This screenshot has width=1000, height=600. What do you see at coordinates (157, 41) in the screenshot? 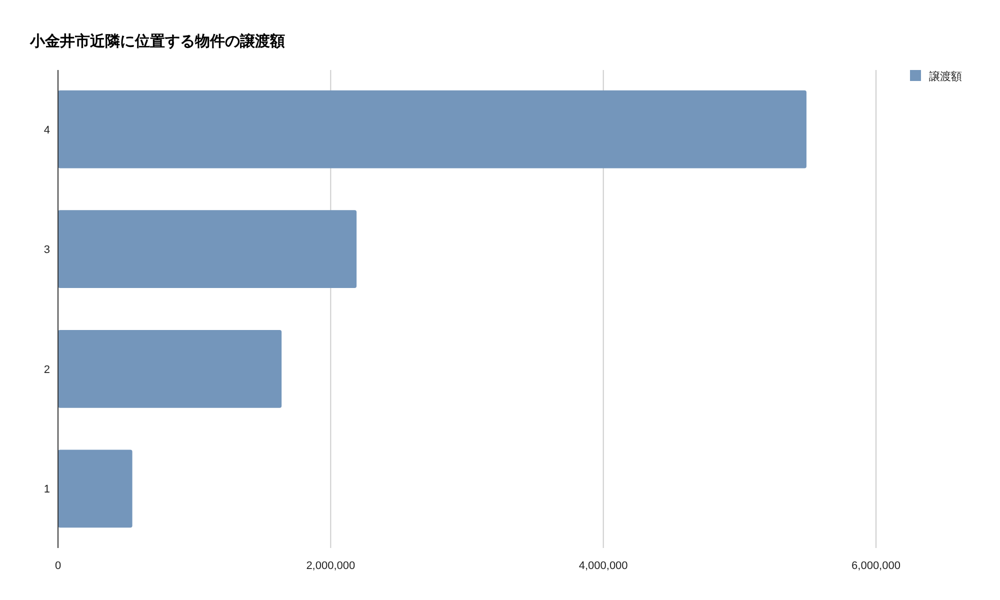
I see `chart-title: 小金井市近隣に位置する物件の譲渡額` at bounding box center [157, 41].